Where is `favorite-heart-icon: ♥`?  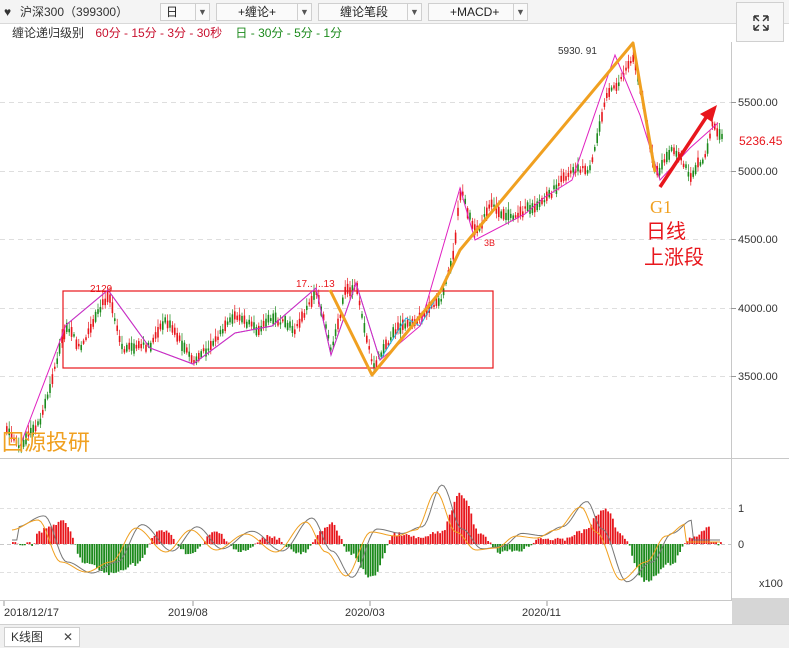 favorite-heart-icon: ♥ is located at coordinates (8, 12).